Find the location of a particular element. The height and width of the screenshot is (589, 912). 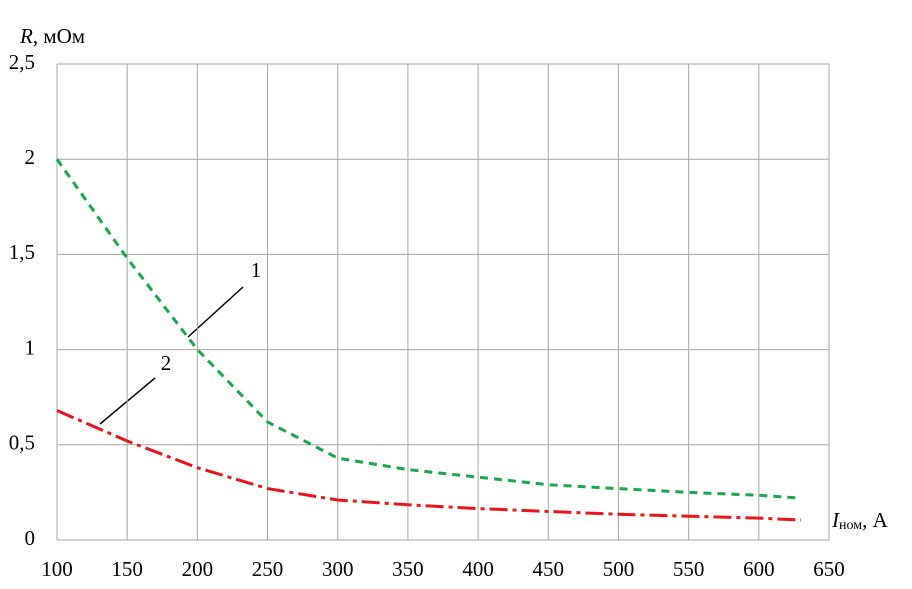

x-tick-label: 650 is located at coordinates (829, 569).